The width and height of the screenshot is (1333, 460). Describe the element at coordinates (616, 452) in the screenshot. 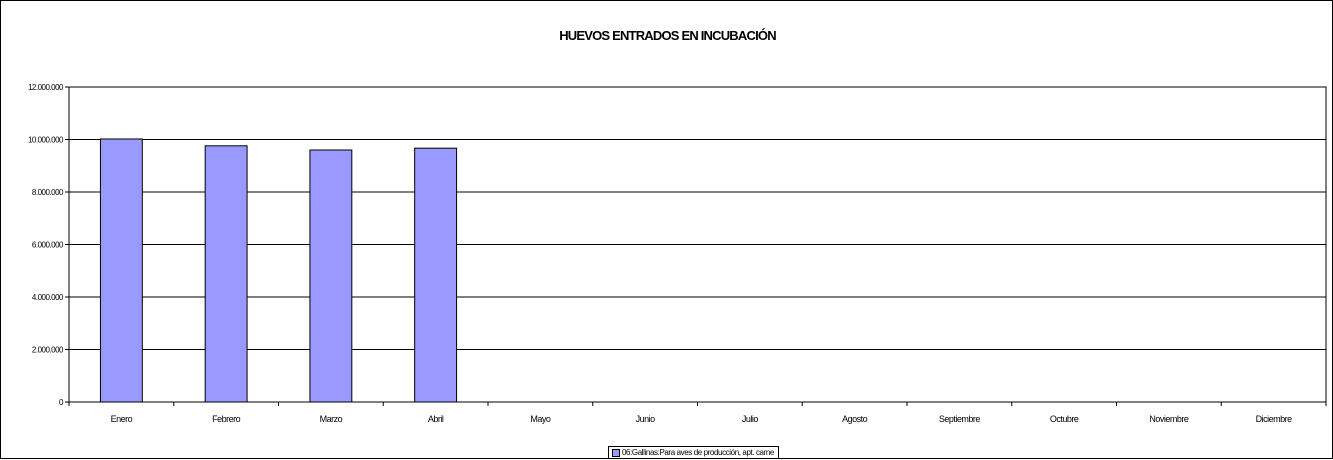

I see `legend-swatch` at that location.